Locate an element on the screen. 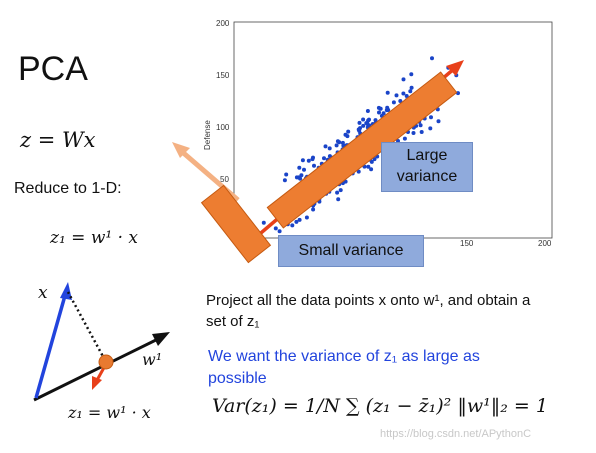 The image size is (596, 453). y-tick-50: 50 is located at coordinates (224, 179).